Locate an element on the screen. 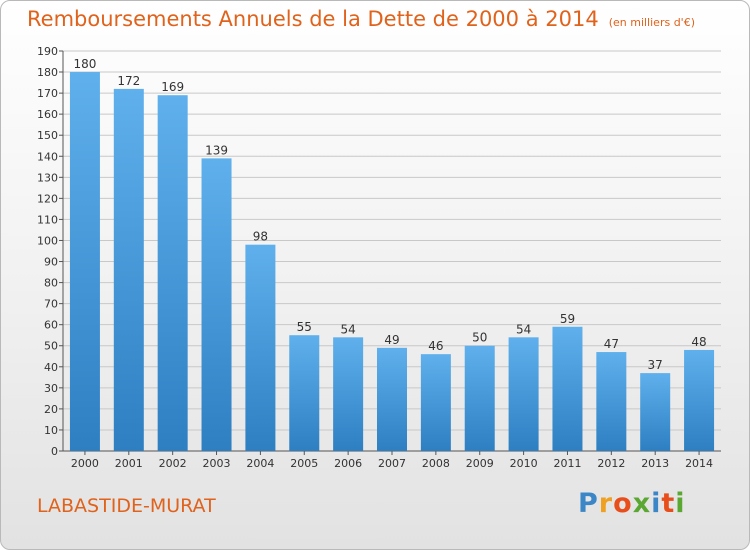 The image size is (750, 550). value-label-2005: 55 is located at coordinates (304, 327).